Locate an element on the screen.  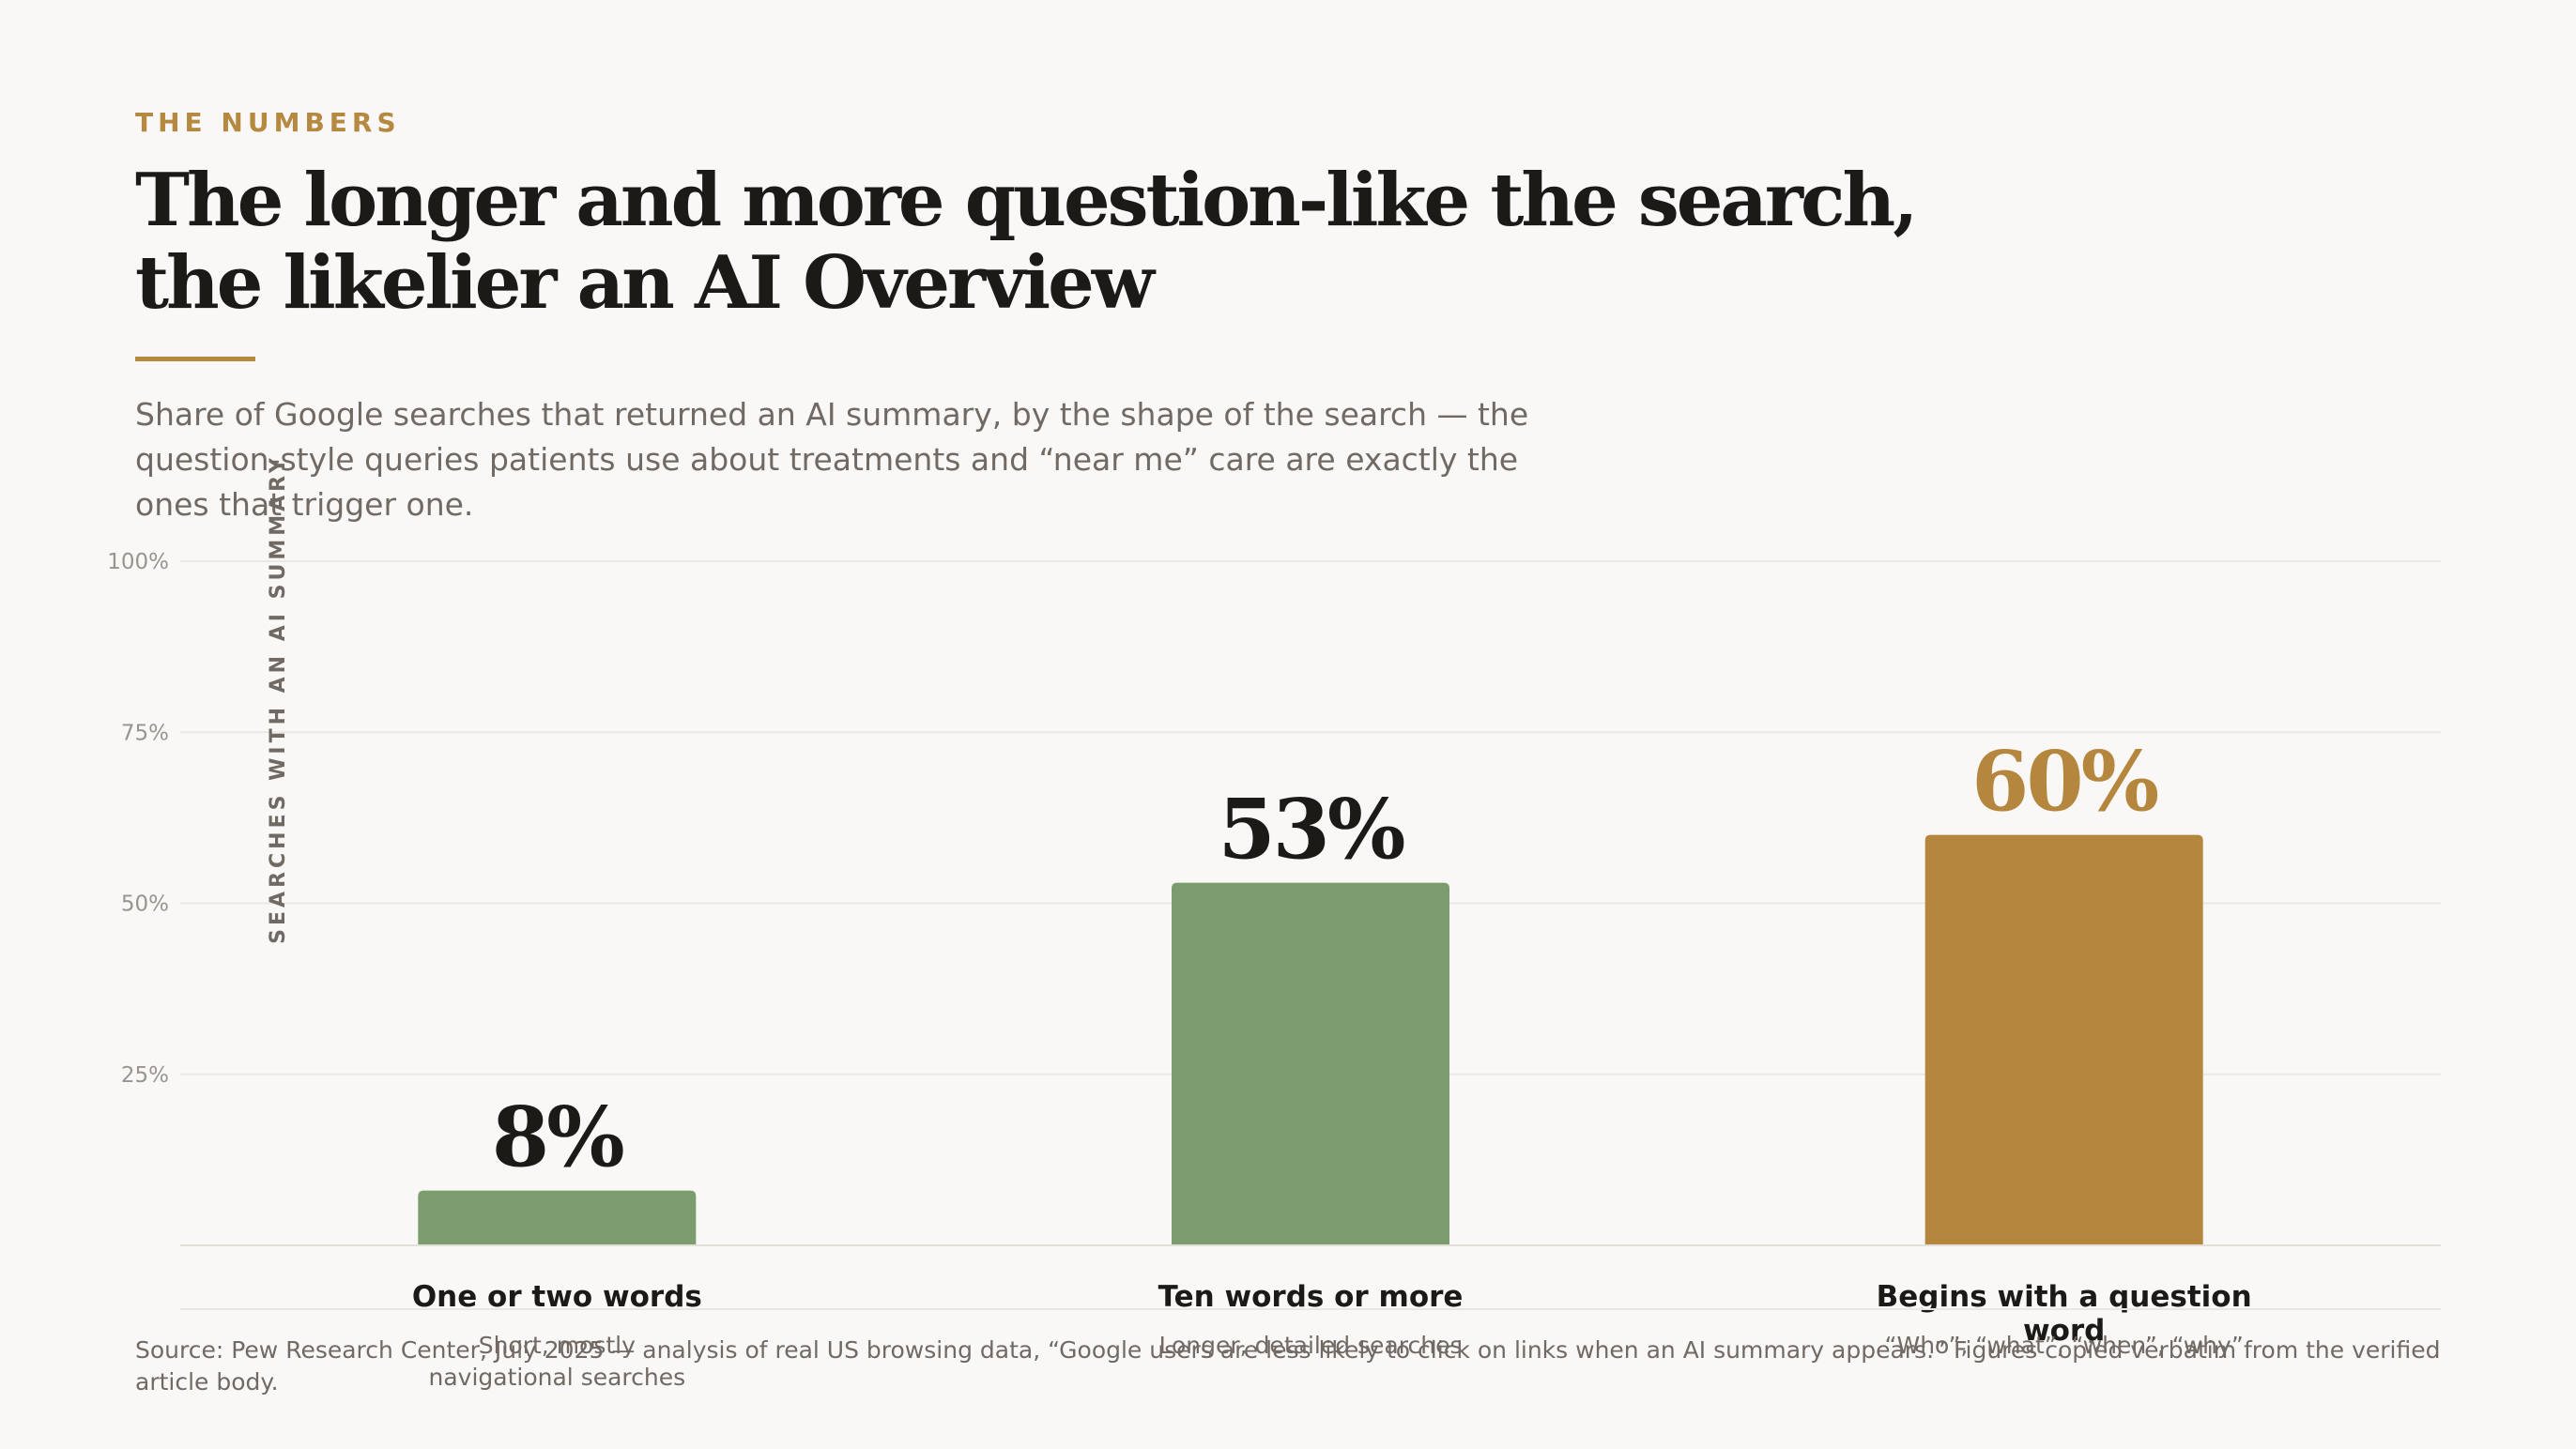
category-note: Longer, detailed searches is located at coordinates (1311, 1345).